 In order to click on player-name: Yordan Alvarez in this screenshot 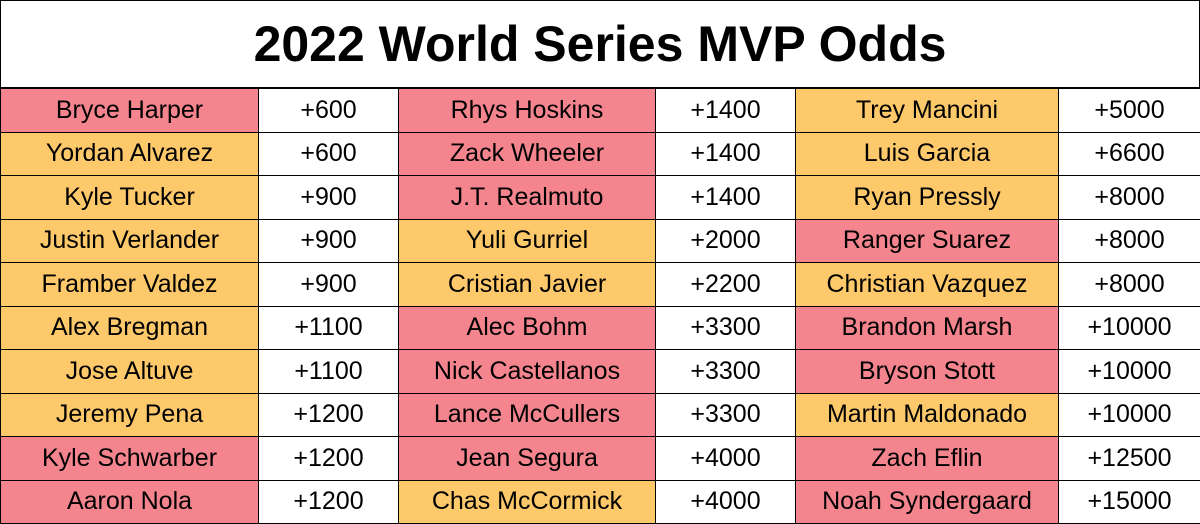, I will do `click(129, 154)`.